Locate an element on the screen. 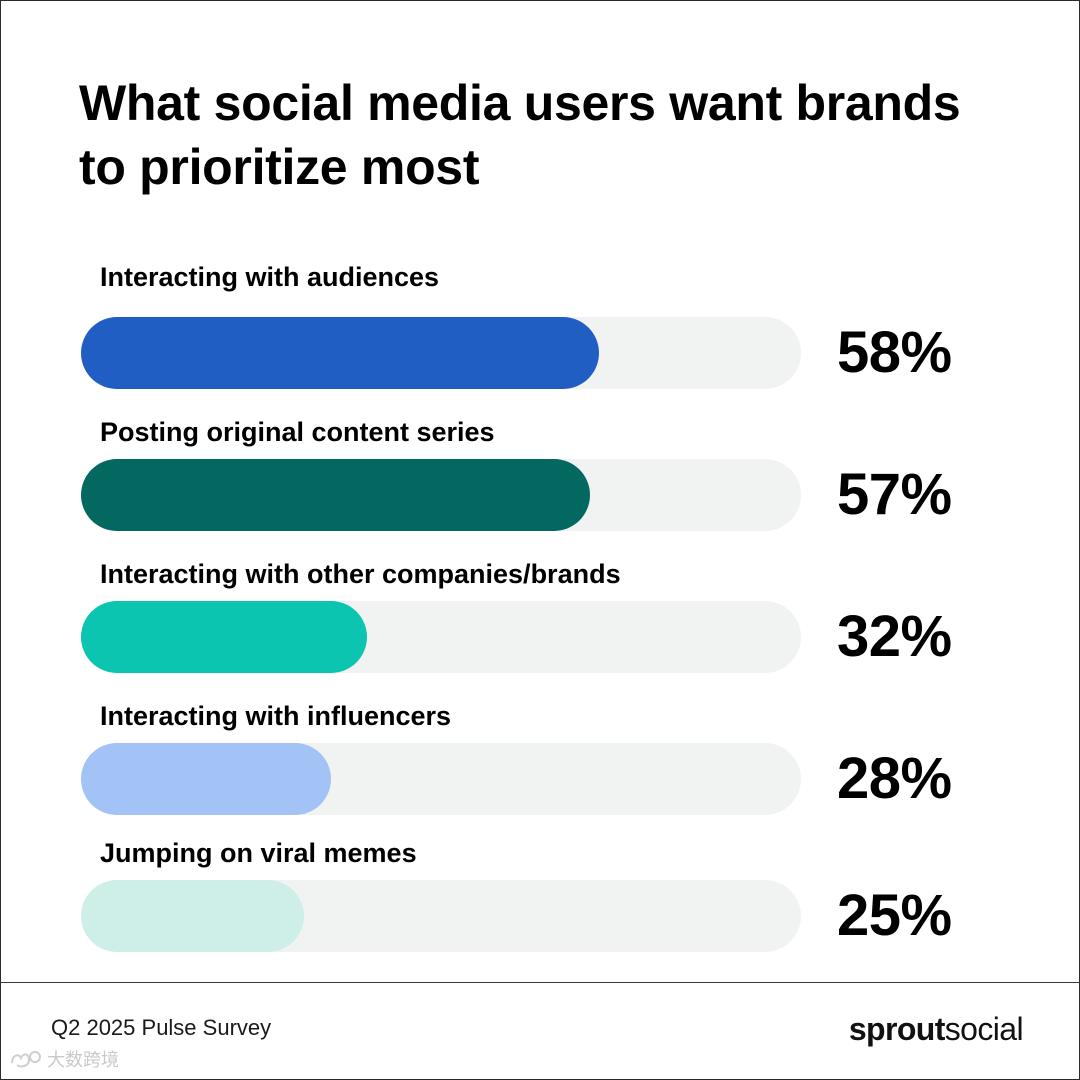 The width and height of the screenshot is (1080, 1080). bar-label: Interacting with other companies/brands is located at coordinates (360, 574).